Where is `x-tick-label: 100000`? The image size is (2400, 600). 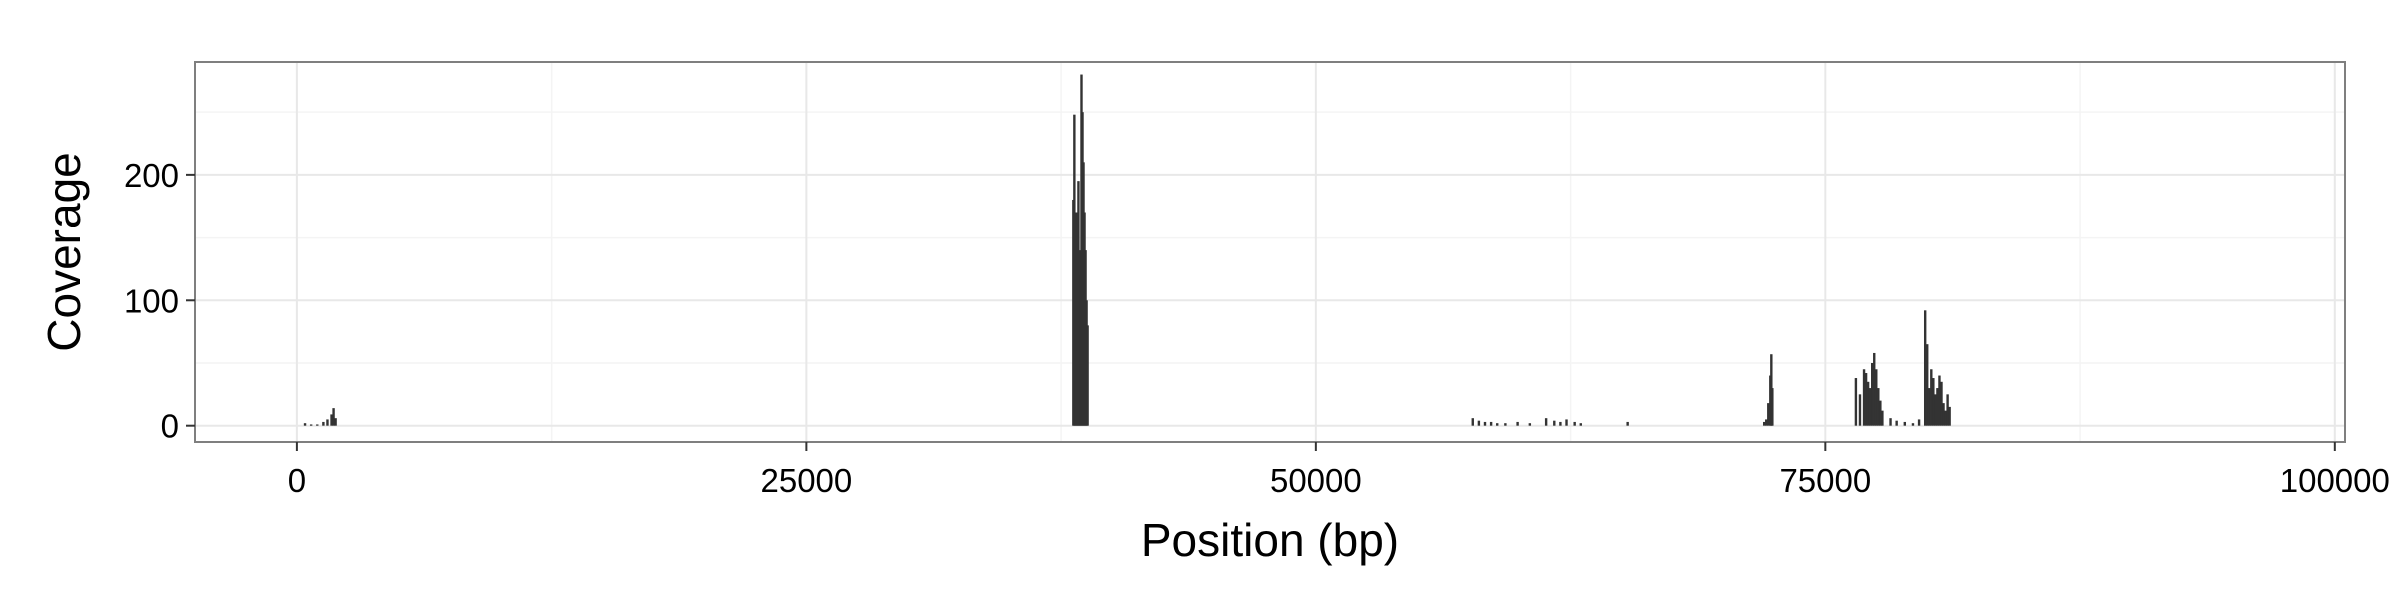
x-tick-label: 100000 is located at coordinates (2335, 480).